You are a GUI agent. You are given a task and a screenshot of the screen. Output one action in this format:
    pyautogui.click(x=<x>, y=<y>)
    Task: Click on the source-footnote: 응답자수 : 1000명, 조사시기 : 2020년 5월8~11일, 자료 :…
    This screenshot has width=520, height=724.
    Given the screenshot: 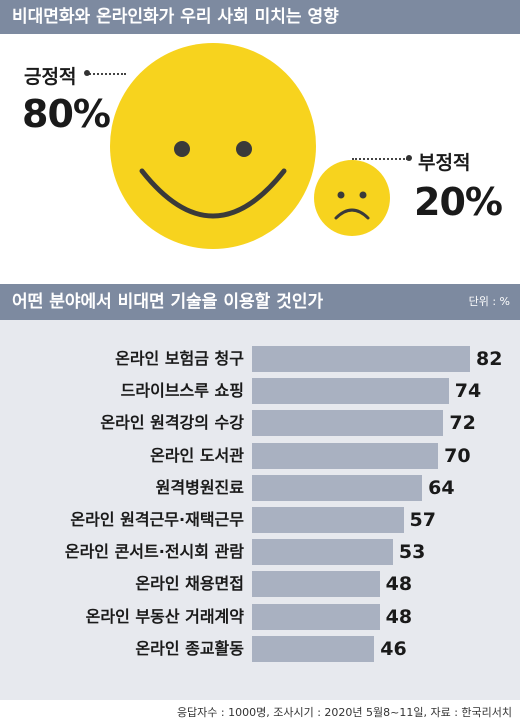 What is the action you would take?
    pyautogui.click(x=344, y=712)
    